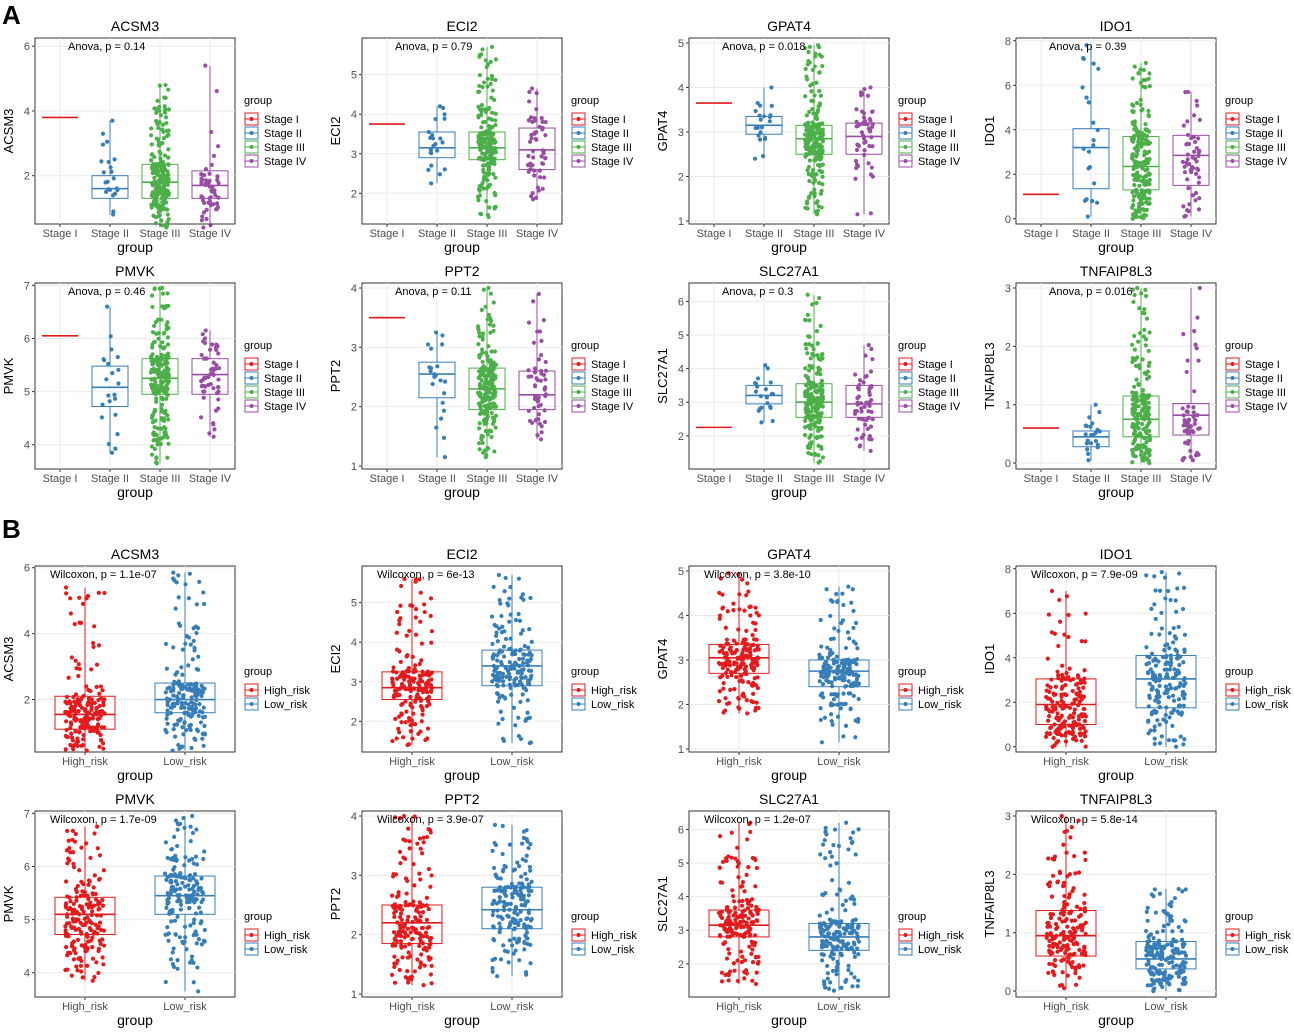  What do you see at coordinates (462, 247) in the screenshot?
I see `x-axis-label: group` at bounding box center [462, 247].